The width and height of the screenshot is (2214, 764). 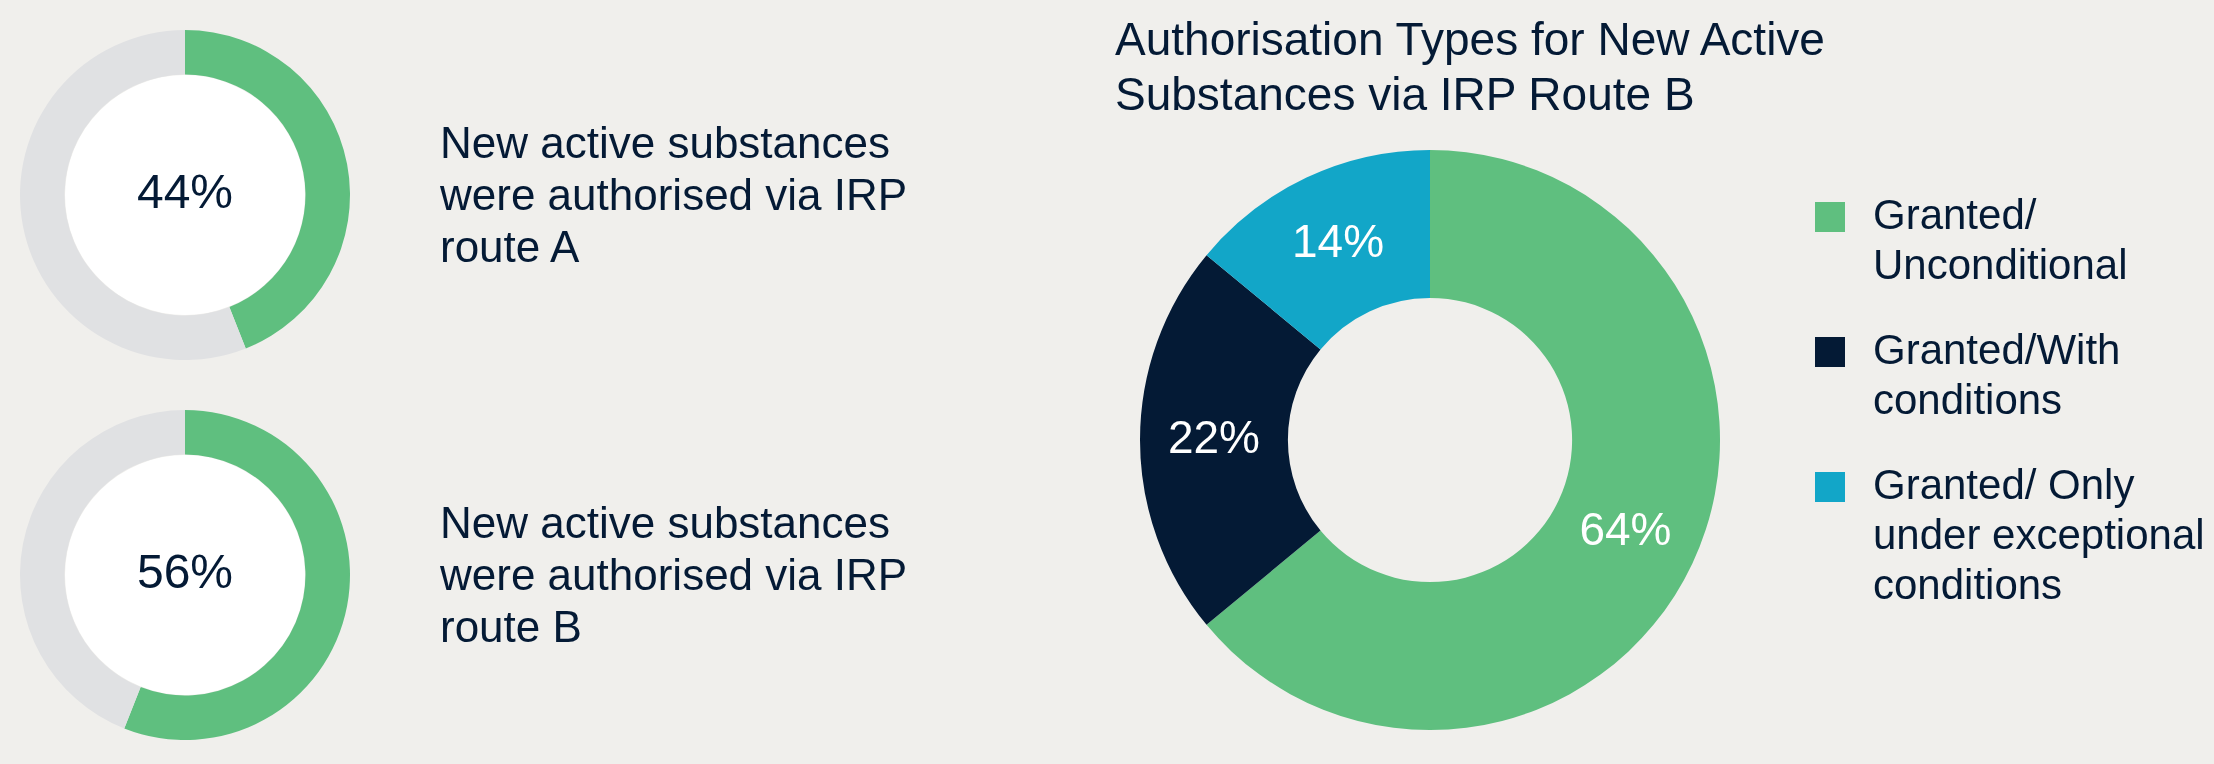 What do you see at coordinates (674, 575) in the screenshot?
I see `text: New active substances were authorised via IRP route B` at bounding box center [674, 575].